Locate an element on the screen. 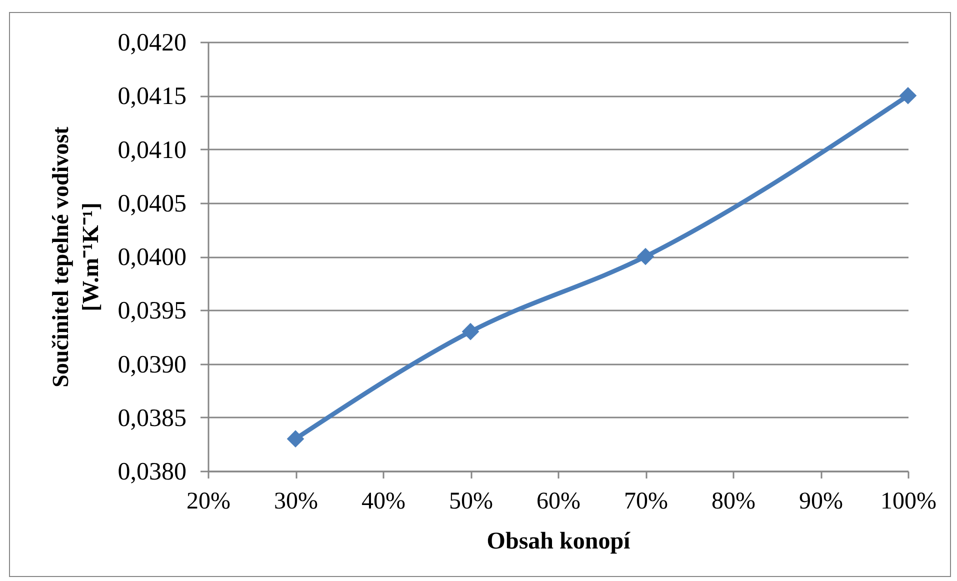  x-tick-label: 90% is located at coordinates (821, 501).